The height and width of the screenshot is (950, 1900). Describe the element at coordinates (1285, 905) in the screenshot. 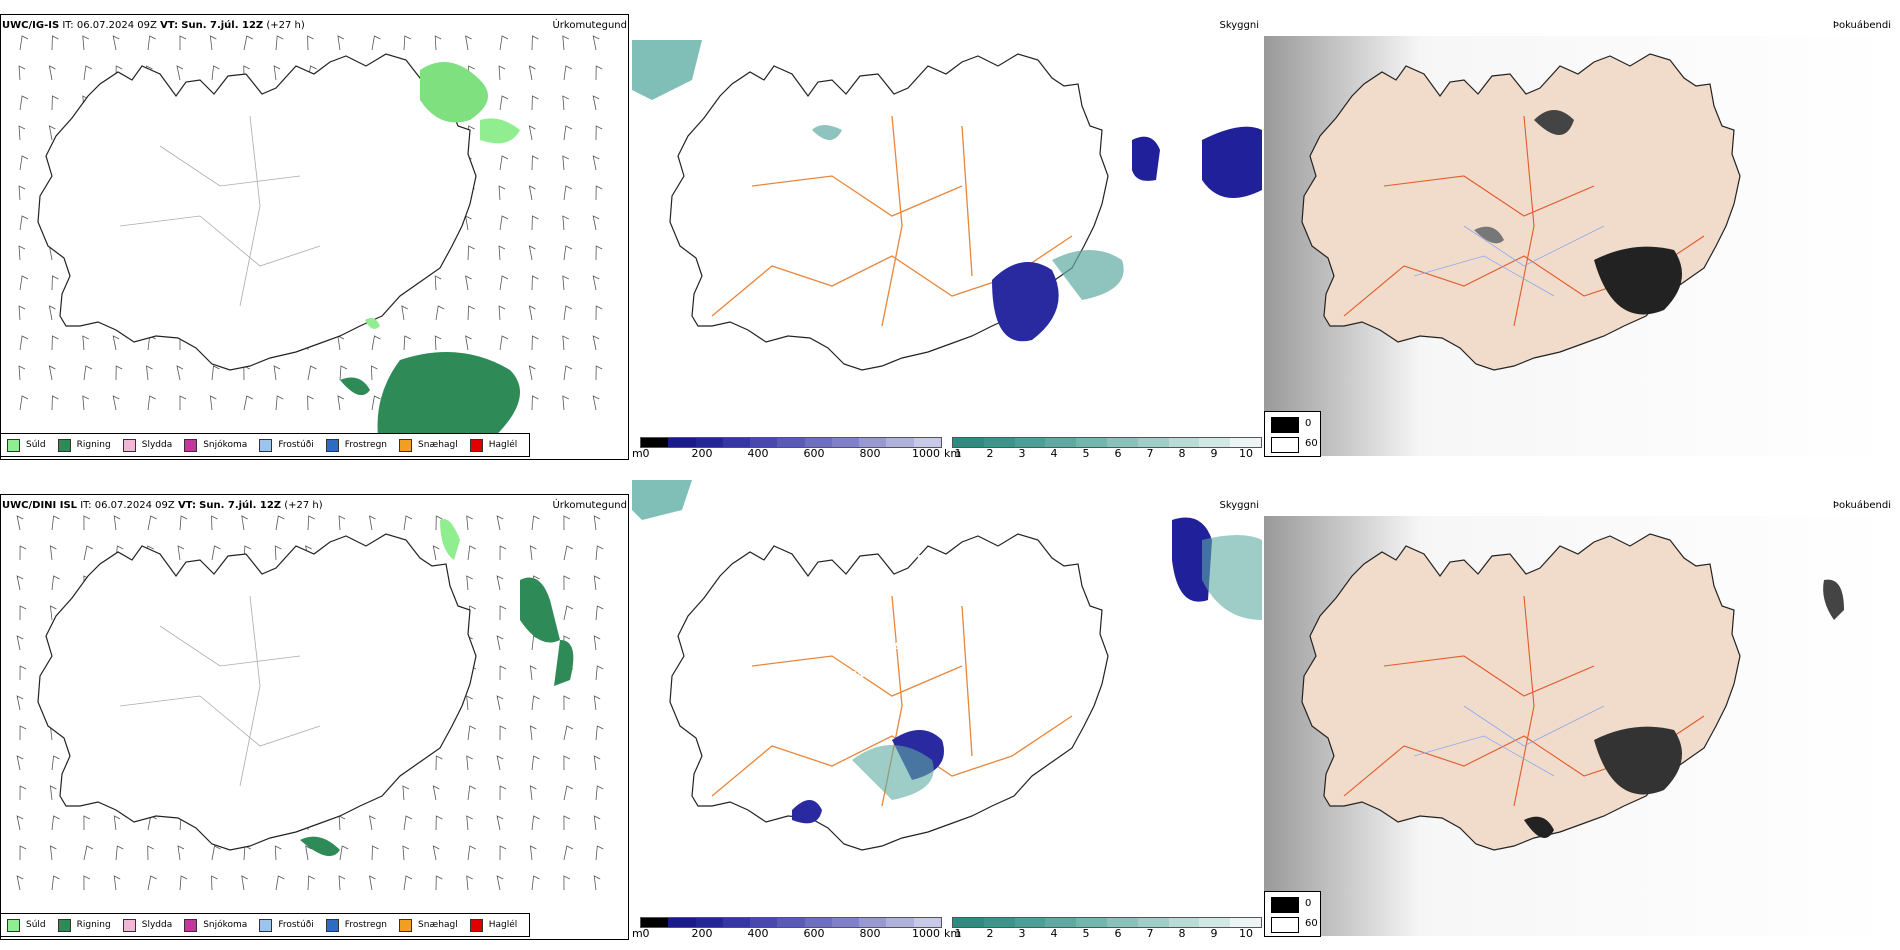

I see `fog-legend-dark-swatch` at that location.